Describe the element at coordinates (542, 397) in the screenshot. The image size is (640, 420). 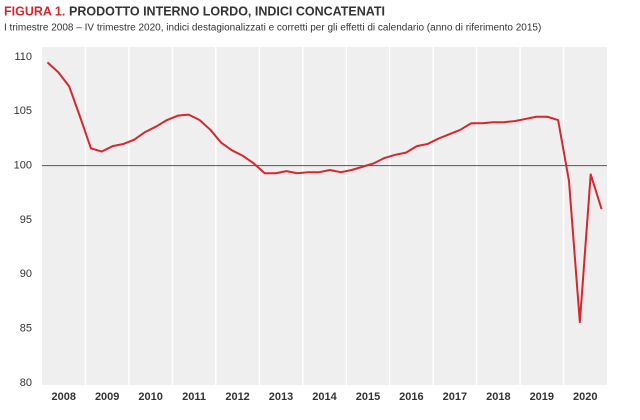
I see `x-tick-label: 2019` at that location.